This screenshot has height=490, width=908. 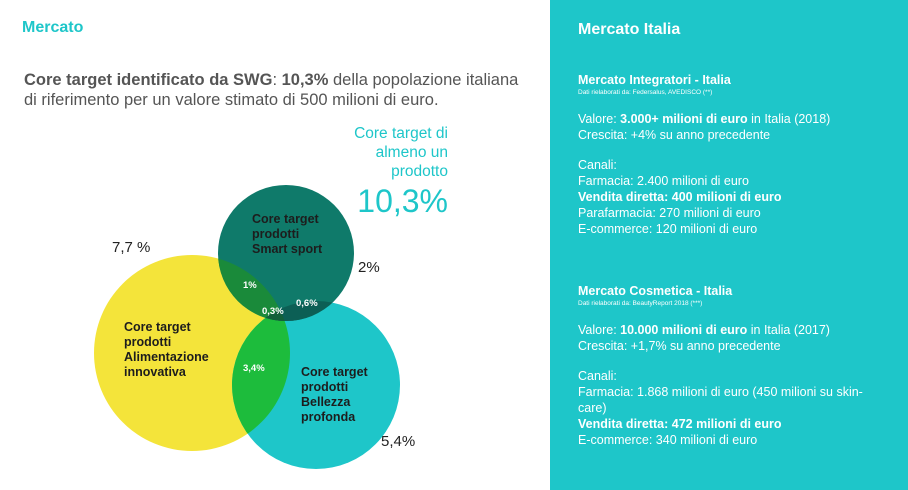 I want to click on cosmetica-crescita: Crescita: +1,7% su anno precedente, so click(x=679, y=346).